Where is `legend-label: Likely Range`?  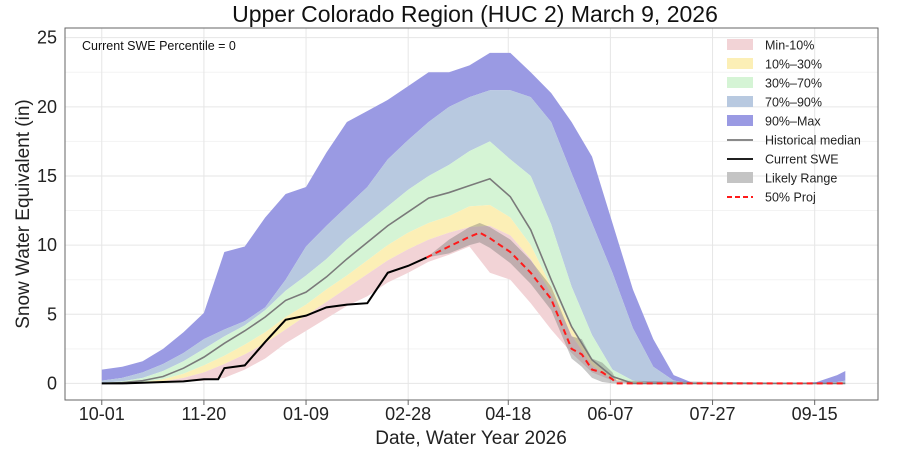 legend-label: Likely Range is located at coordinates (801, 179).